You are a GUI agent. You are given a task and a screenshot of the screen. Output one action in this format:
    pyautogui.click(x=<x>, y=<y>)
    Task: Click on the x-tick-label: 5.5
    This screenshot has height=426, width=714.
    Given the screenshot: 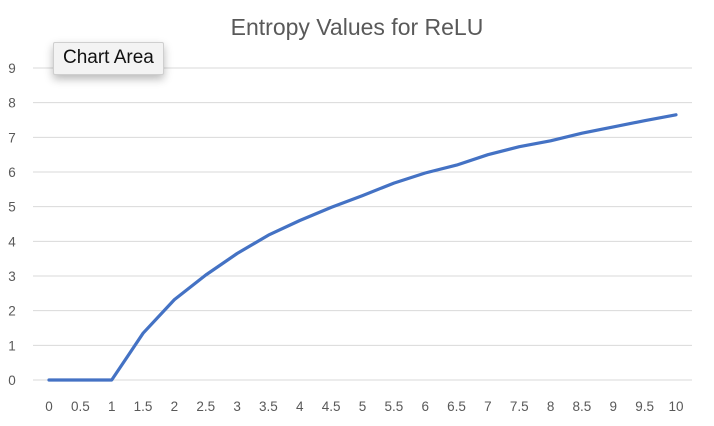 What is the action you would take?
    pyautogui.click(x=393, y=406)
    